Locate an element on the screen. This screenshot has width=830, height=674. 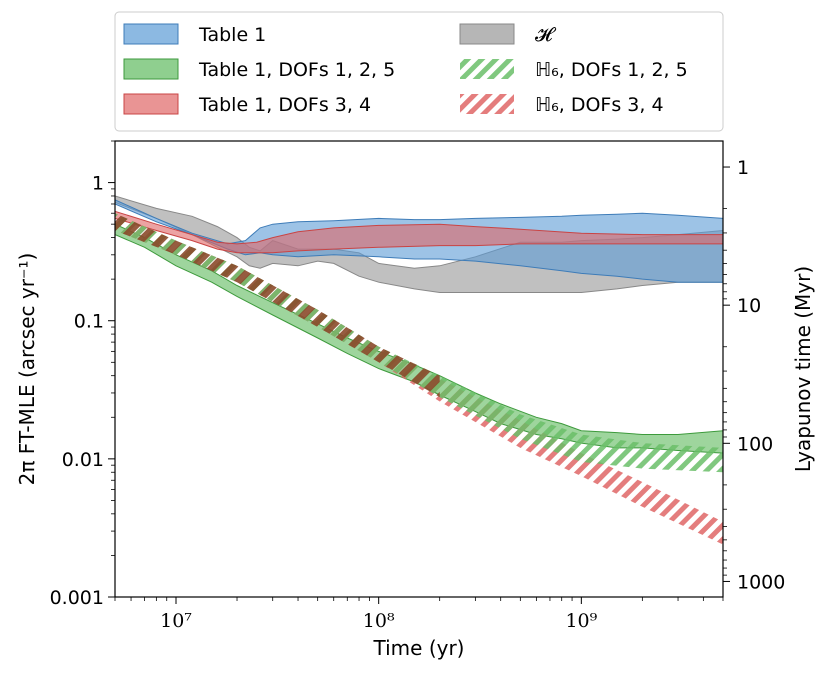
y-tick-label: 0.1 is located at coordinates (89, 322).